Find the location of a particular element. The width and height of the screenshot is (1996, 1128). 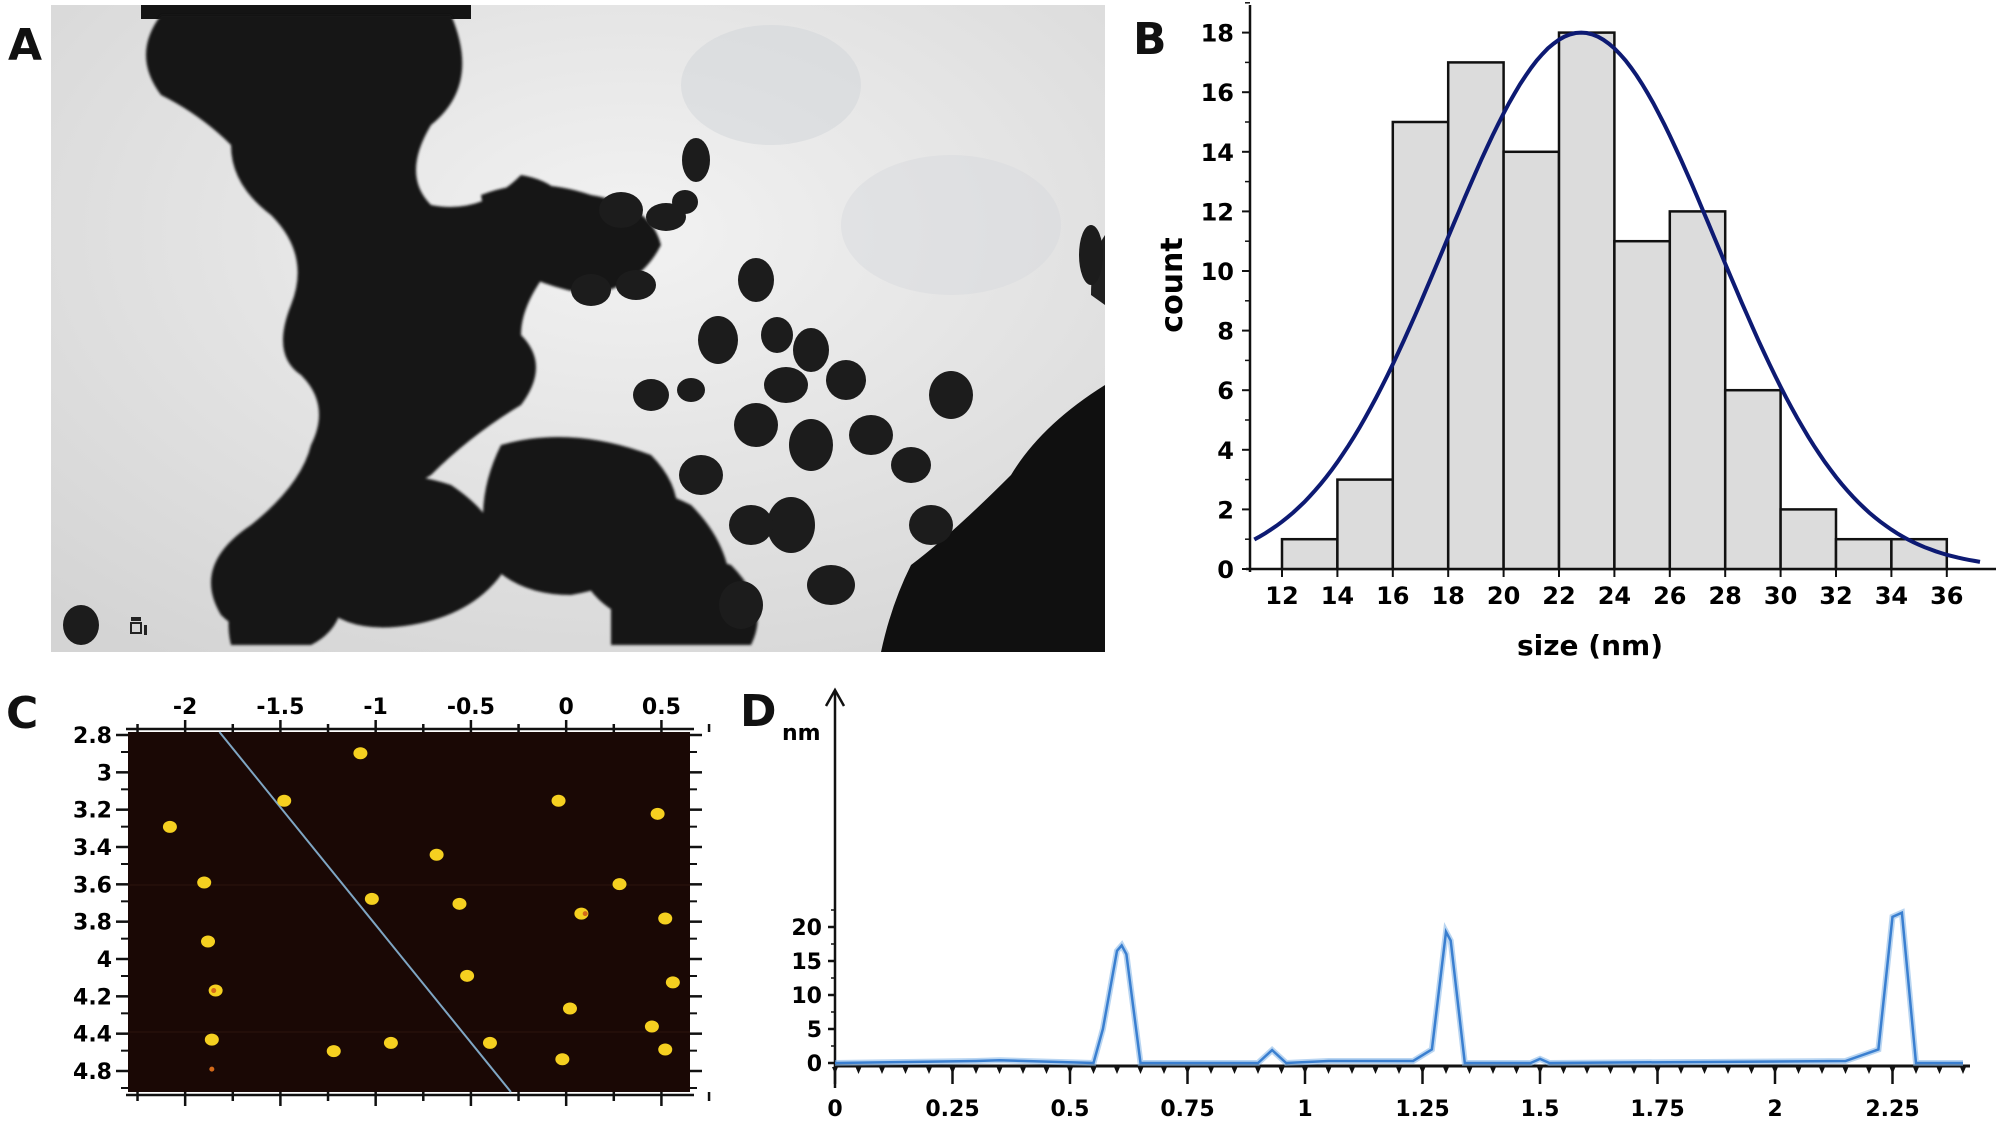

panel-a-label: A is located at coordinates (25, 45).